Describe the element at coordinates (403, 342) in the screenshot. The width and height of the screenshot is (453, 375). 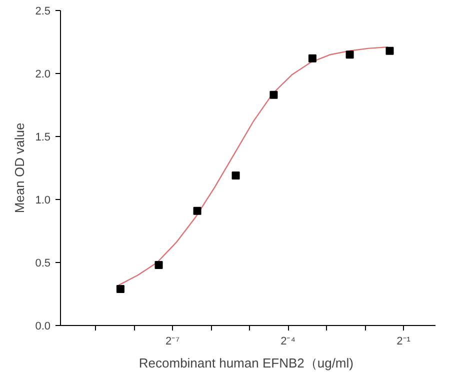
I see `x-tick-label: 2⁻¹` at that location.